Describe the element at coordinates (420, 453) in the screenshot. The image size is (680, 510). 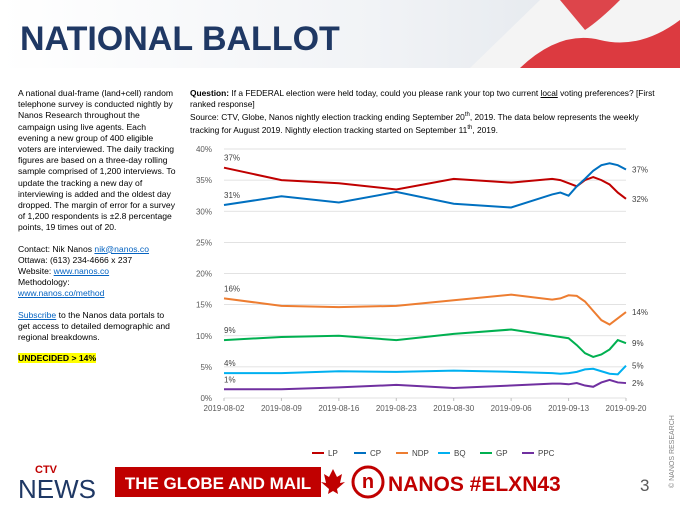
I see `legend-label: NDP` at that location.